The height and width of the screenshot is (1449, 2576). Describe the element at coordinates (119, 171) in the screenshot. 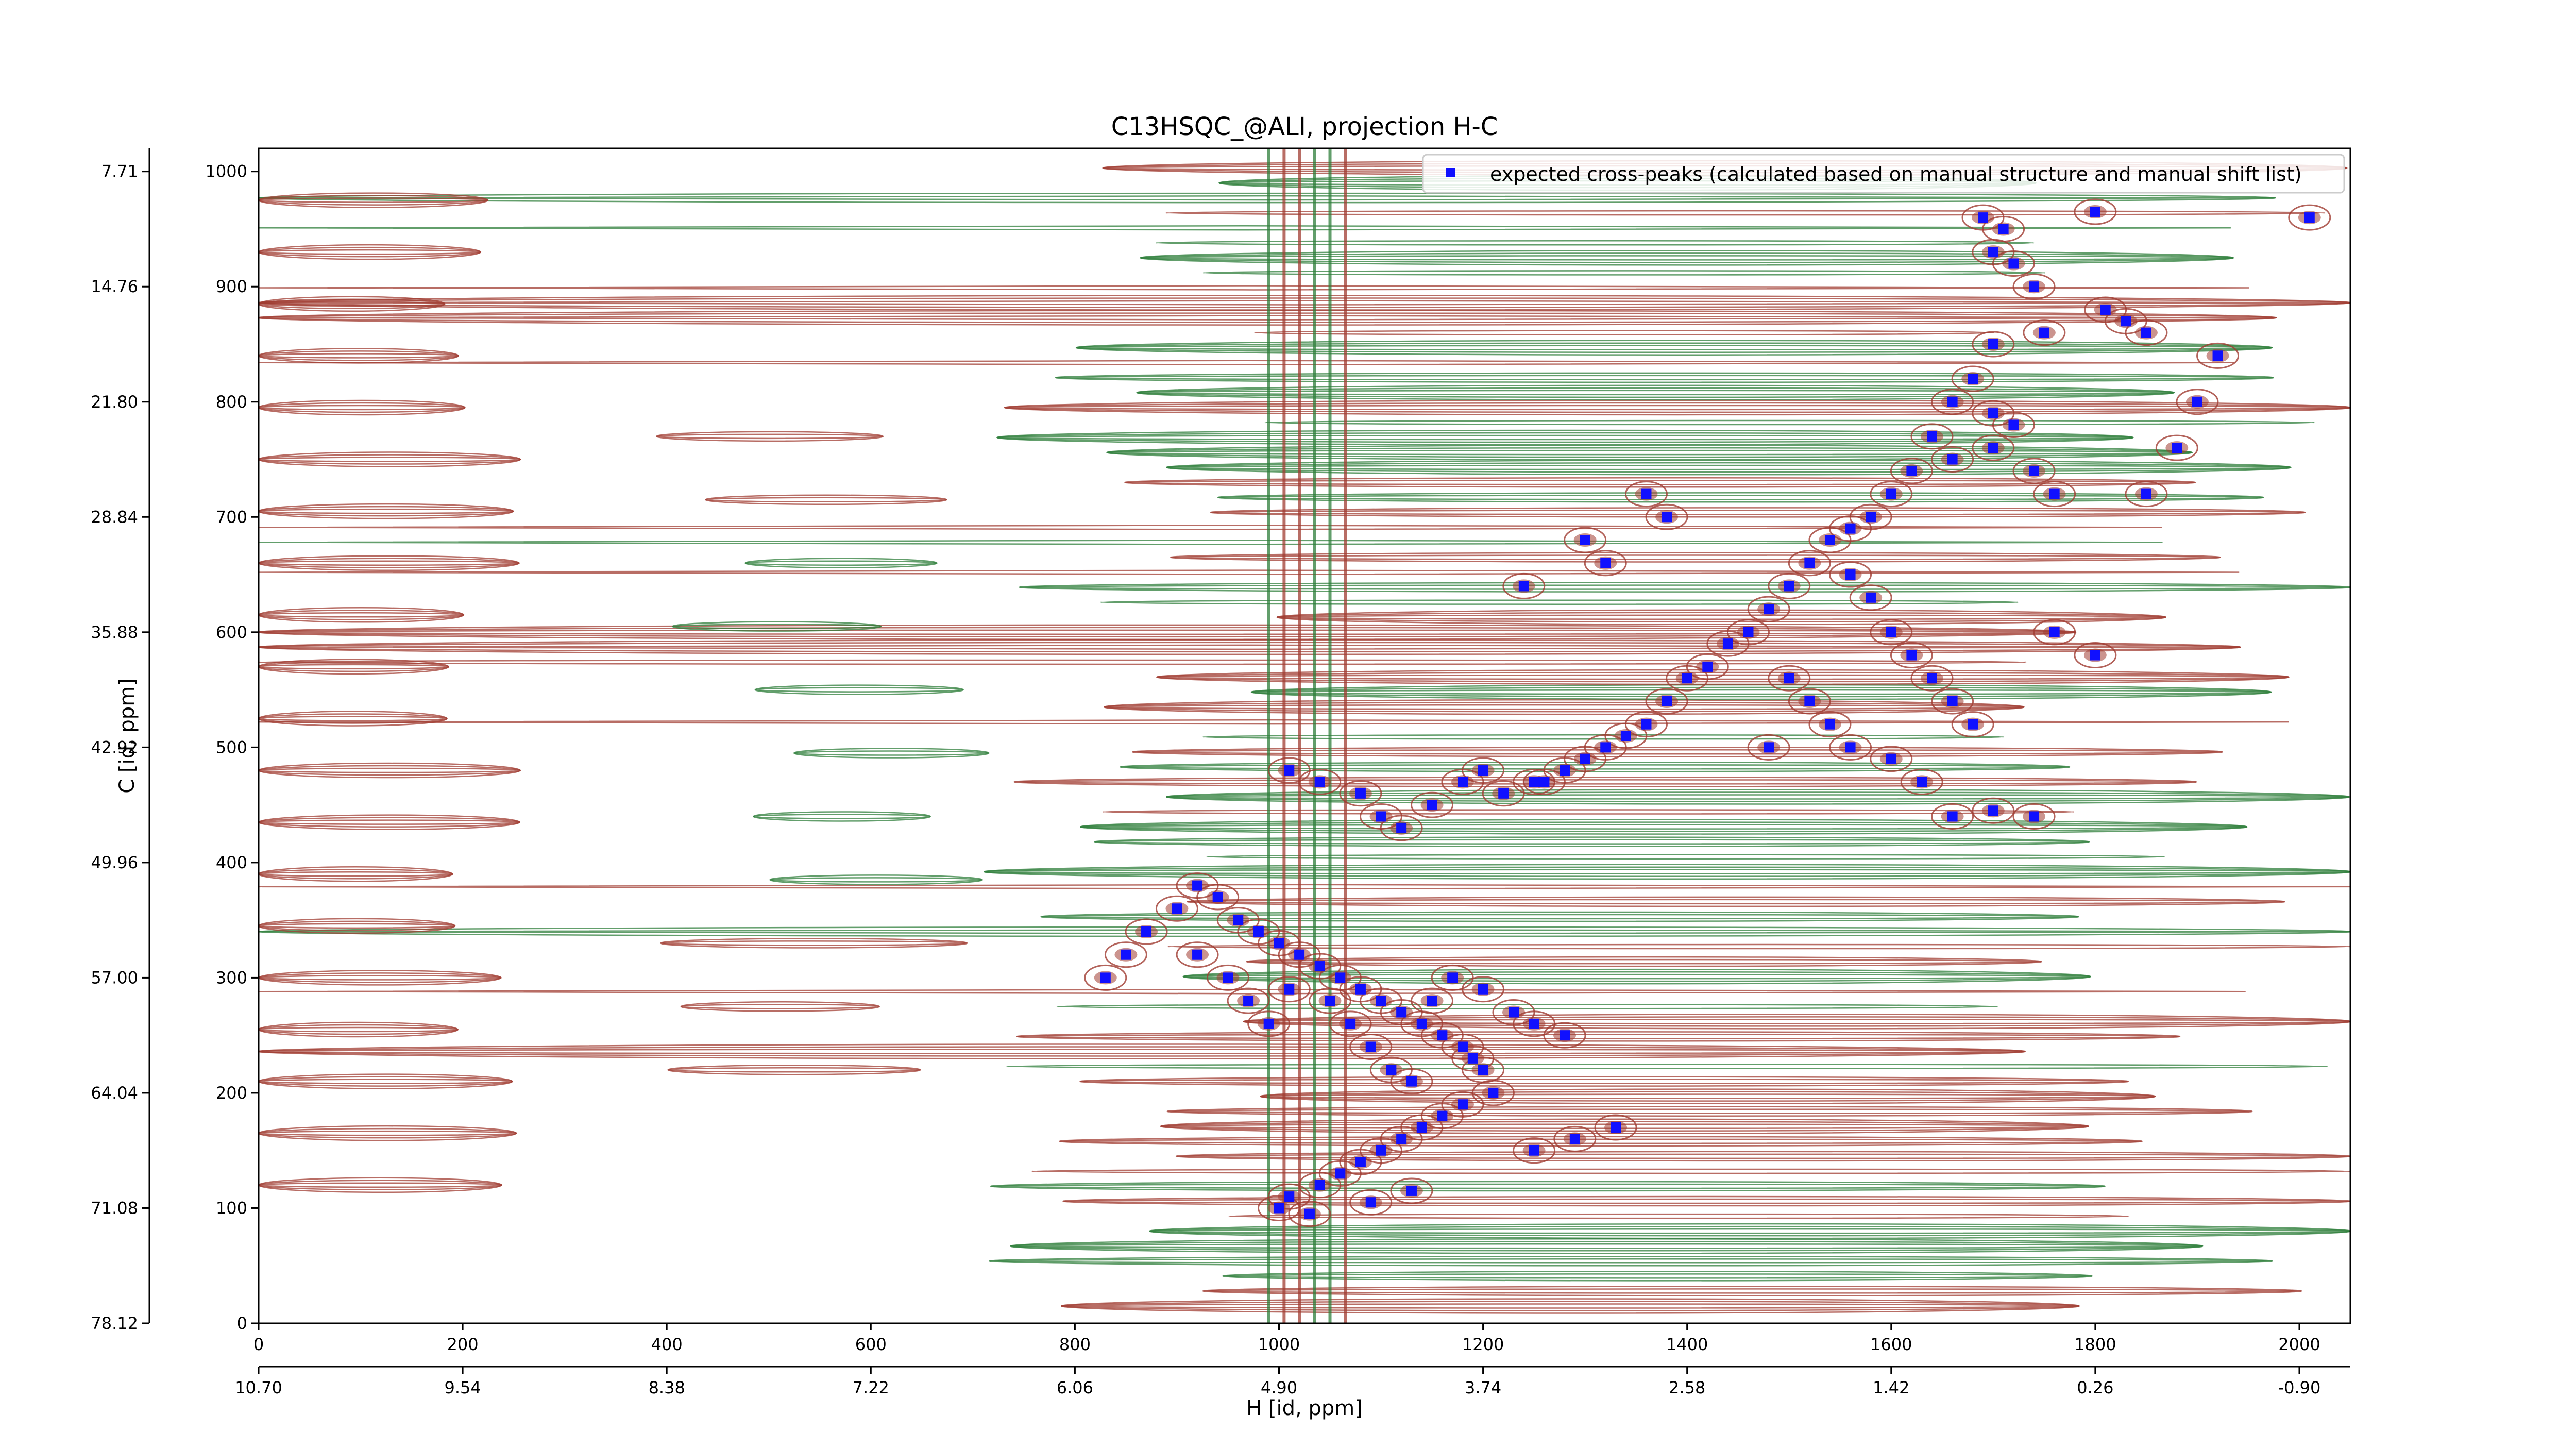

I see `y-ppm-tick-label: 7.71` at that location.